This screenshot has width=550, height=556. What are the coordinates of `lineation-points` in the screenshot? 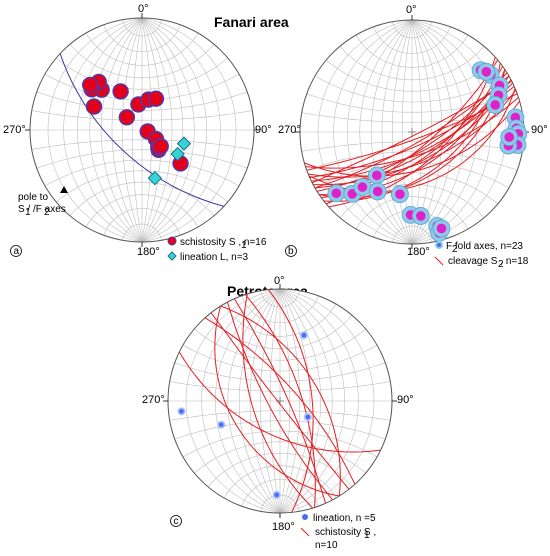 It's located at (244, 415).